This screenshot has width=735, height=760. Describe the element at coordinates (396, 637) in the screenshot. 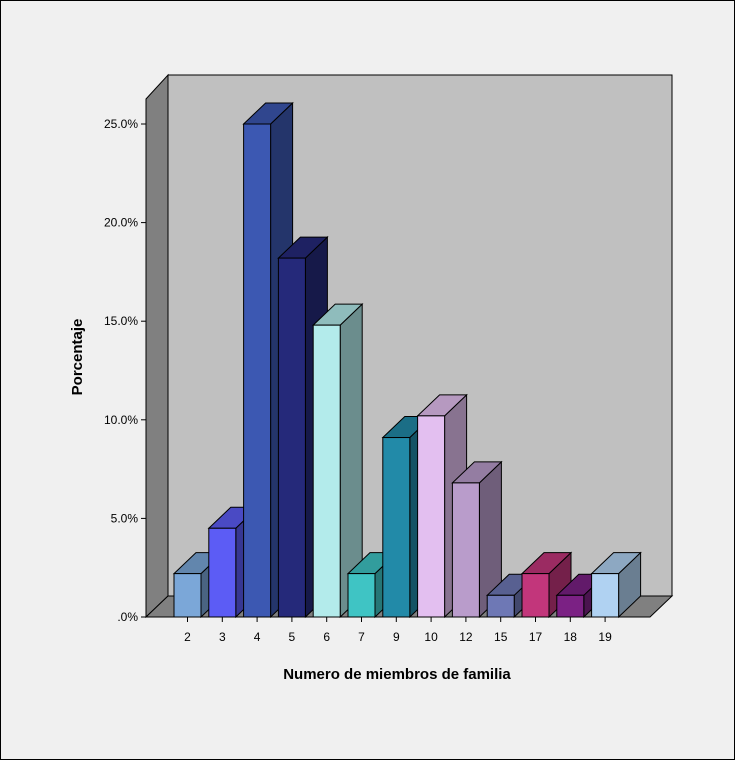

I see `x-tick-label: 9` at that location.